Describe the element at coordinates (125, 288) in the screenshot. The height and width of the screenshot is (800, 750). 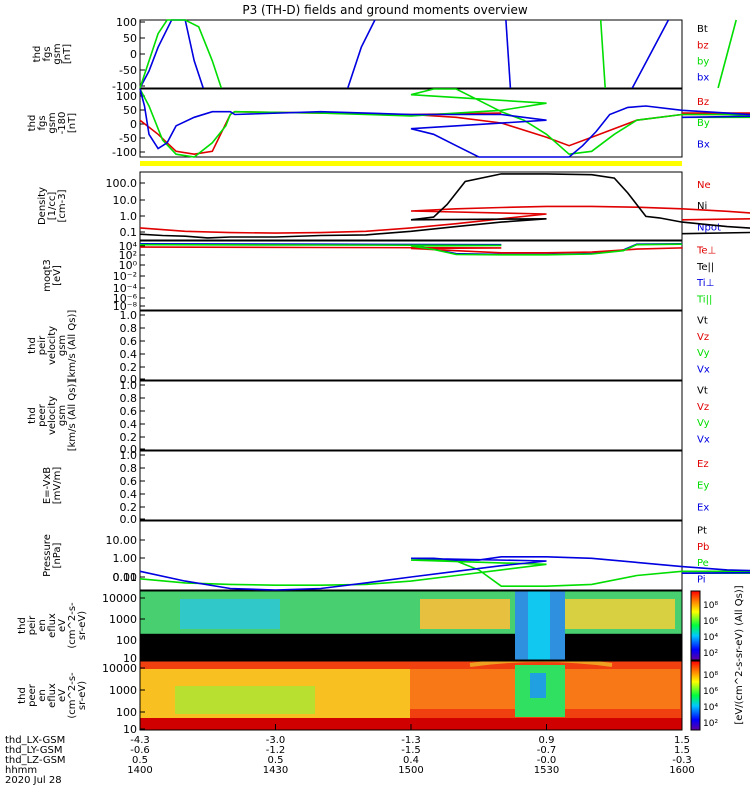
I see `y-tick-label: 10⁻⁴` at that location.